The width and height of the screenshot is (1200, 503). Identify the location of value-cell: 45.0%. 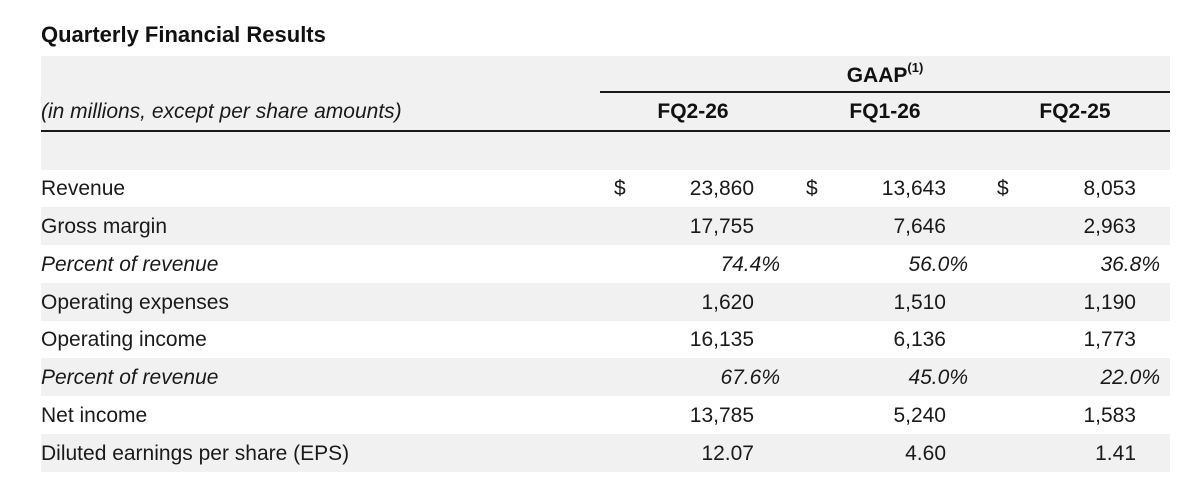
(938, 377).